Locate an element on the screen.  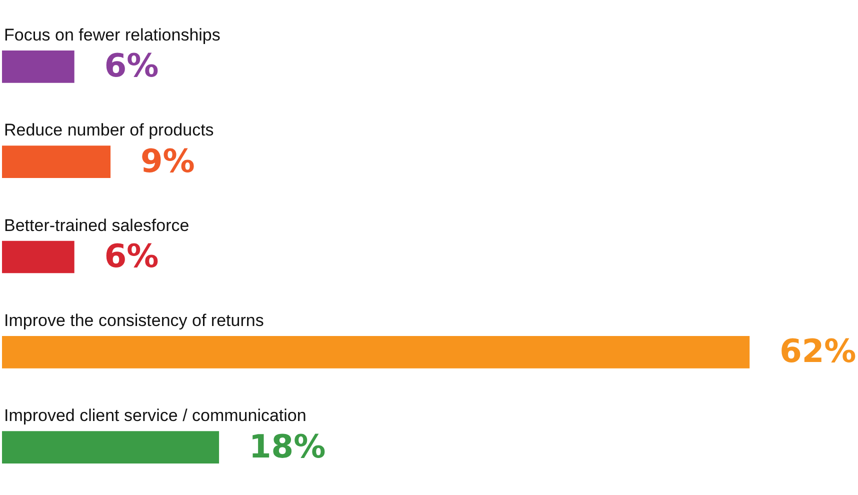
data-label: 62% is located at coordinates (818, 351).